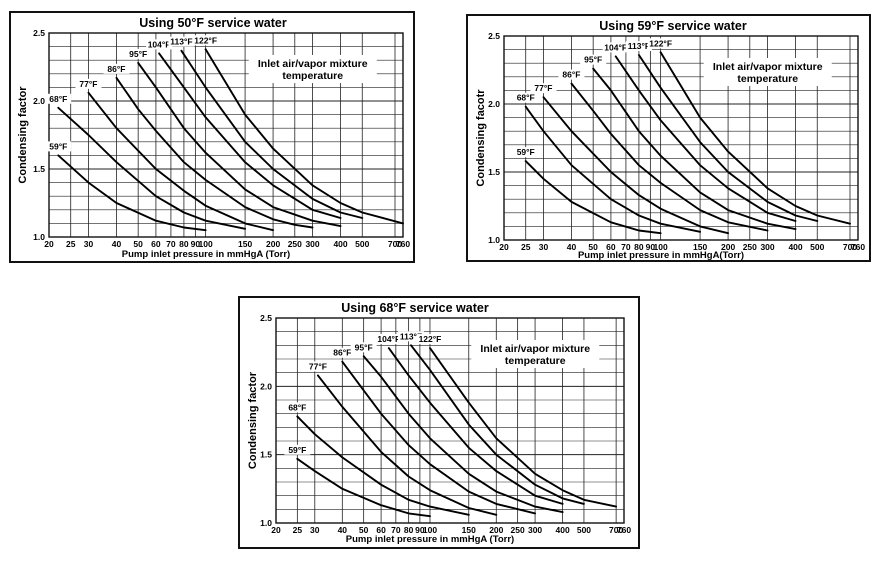 Image resolution: width=881 pixels, height=567 pixels. What do you see at coordinates (213, 23) in the screenshot?
I see `chart-title: Using 50°F service water` at bounding box center [213, 23].